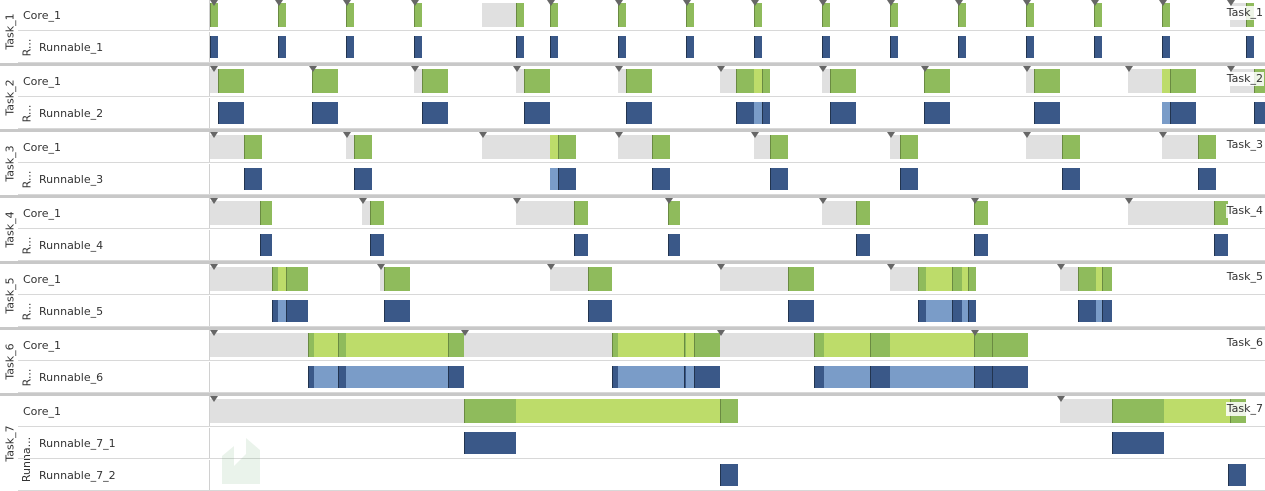 This screenshot has height=491, width=1265. What do you see at coordinates (737, 15) in the screenshot?
I see `core-timeline: Task_1` at bounding box center [737, 15].